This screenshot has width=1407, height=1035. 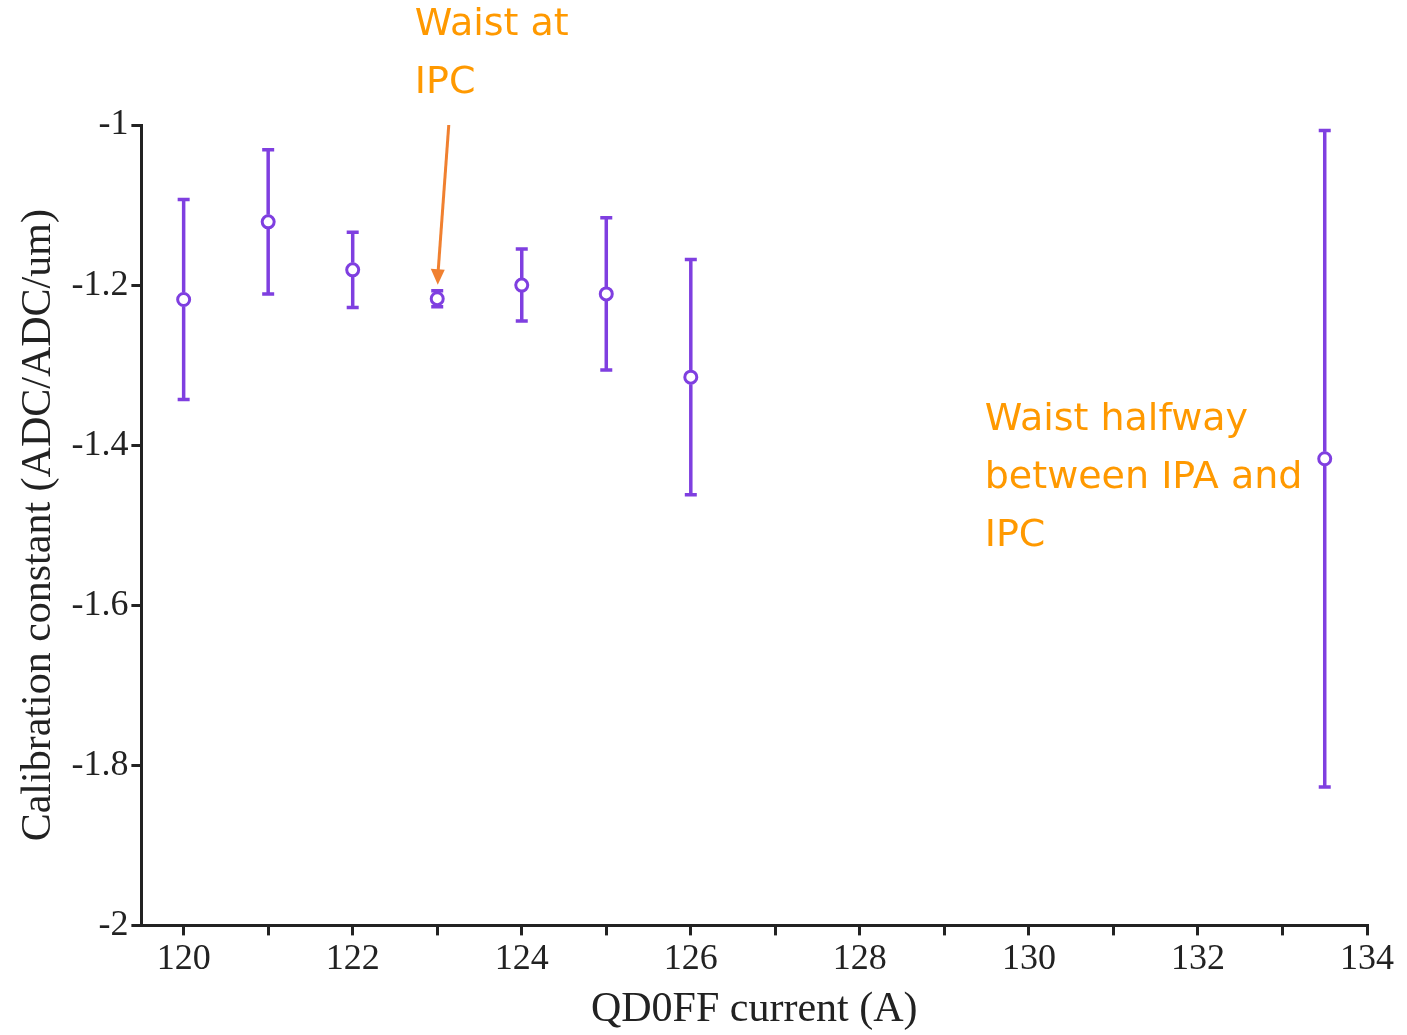 I want to click on y-tick-label: -1.6, so click(x=100, y=602).